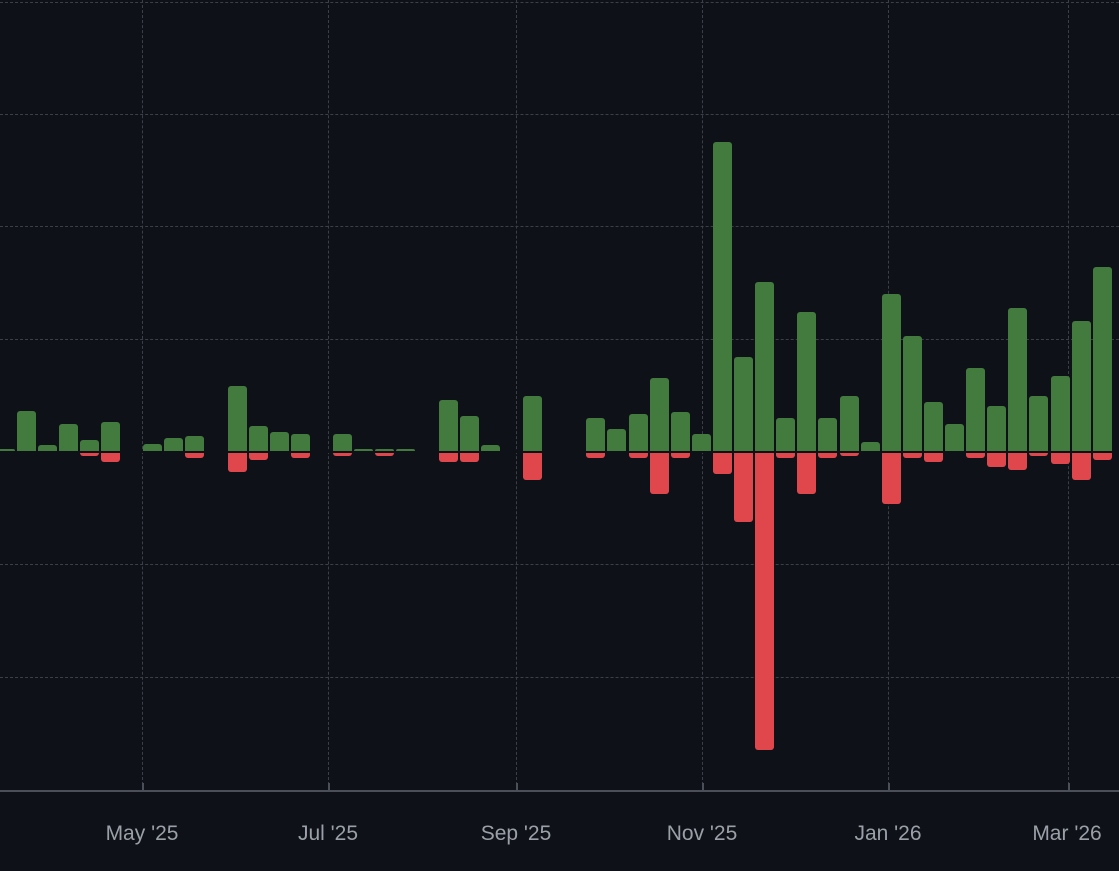  Describe the element at coordinates (1067, 833) in the screenshot. I see `x-tick-label: Mar '26` at that location.